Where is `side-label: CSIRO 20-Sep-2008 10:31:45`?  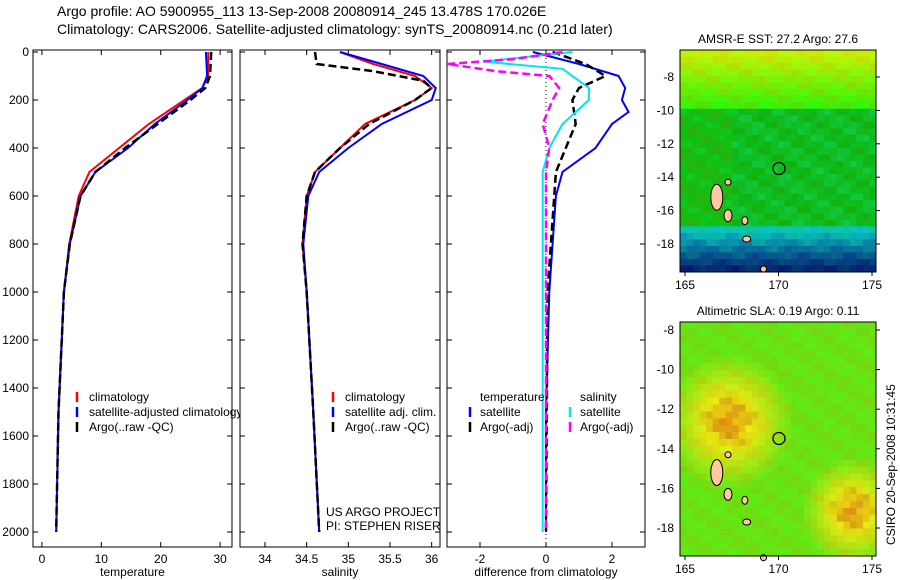 side-label: CSIRO 20-Sep-2008 10:31:45 is located at coordinates (891, 464).